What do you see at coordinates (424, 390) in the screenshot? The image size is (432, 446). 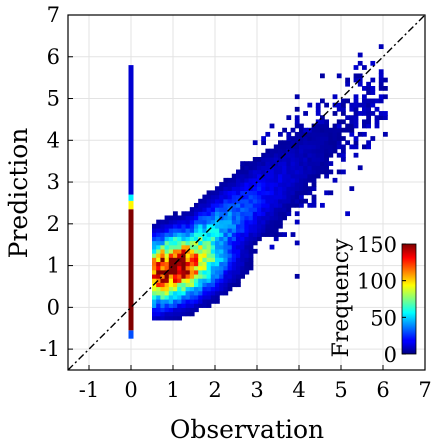 I see `x-tick-label: 7` at bounding box center [424, 390].